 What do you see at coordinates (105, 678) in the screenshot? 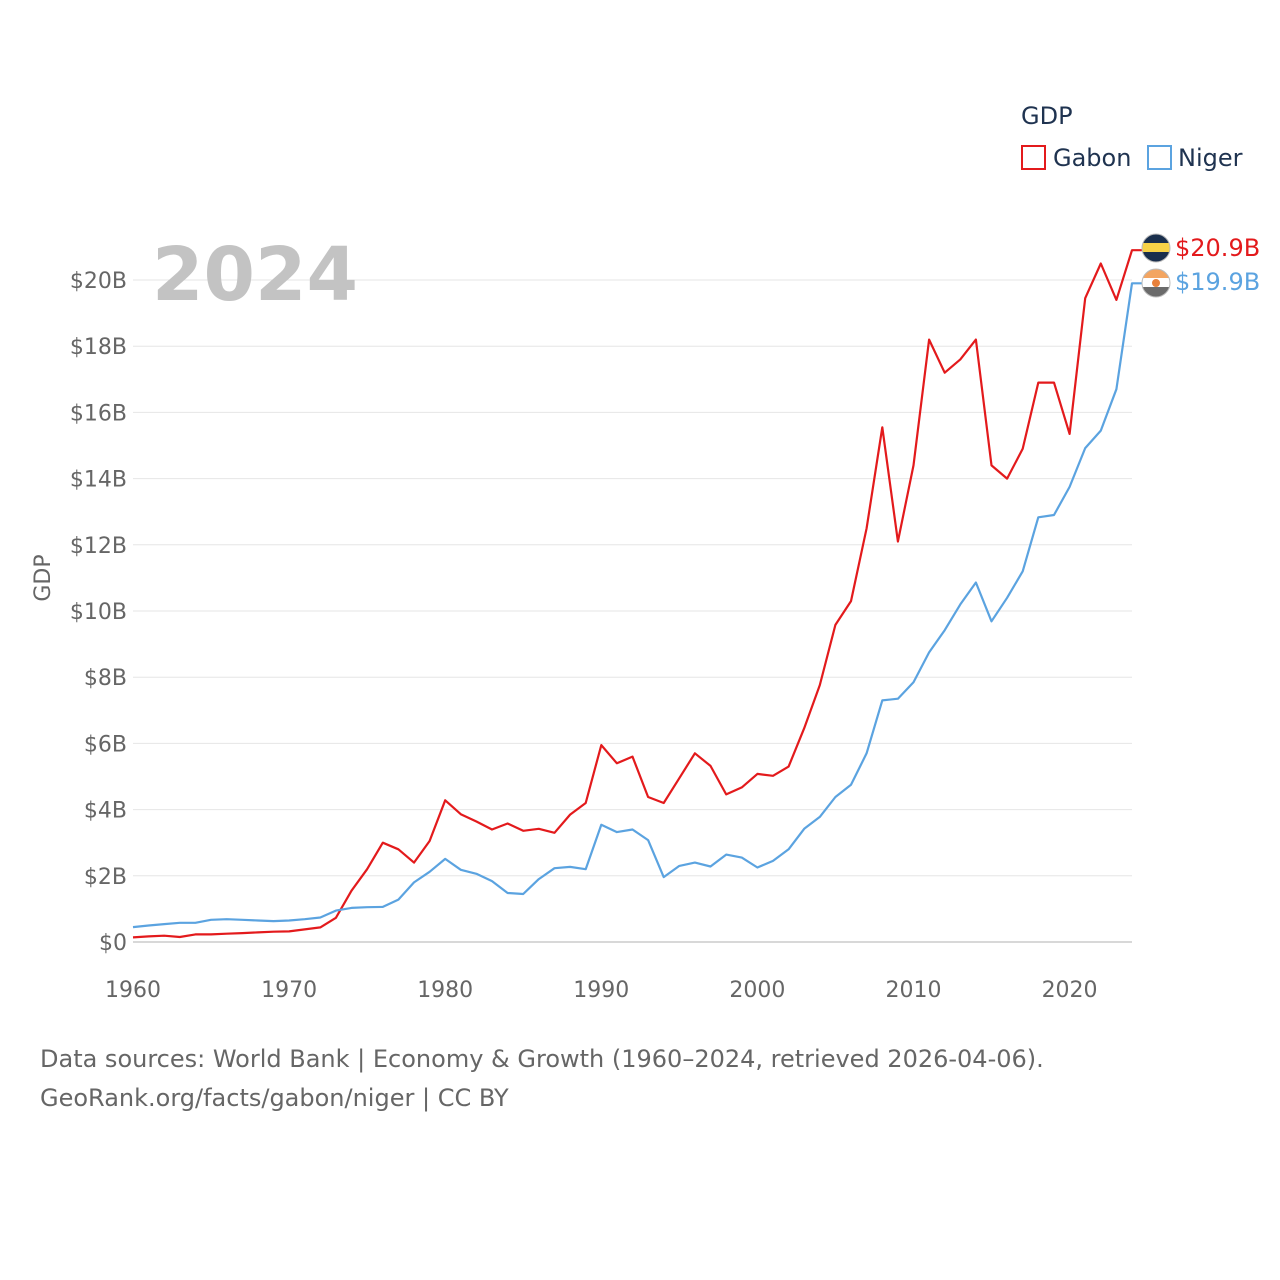
I see `y-tick-label: $8B` at bounding box center [105, 678].